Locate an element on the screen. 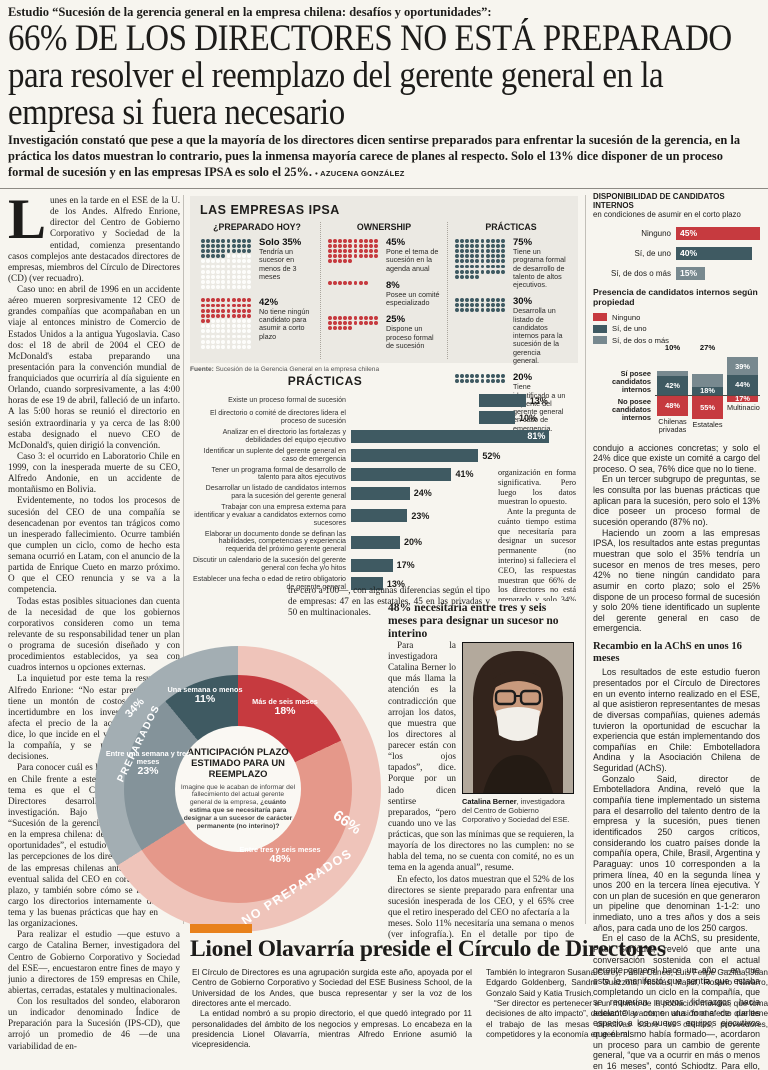  waffle-value: 8% is located at coordinates (393, 285).